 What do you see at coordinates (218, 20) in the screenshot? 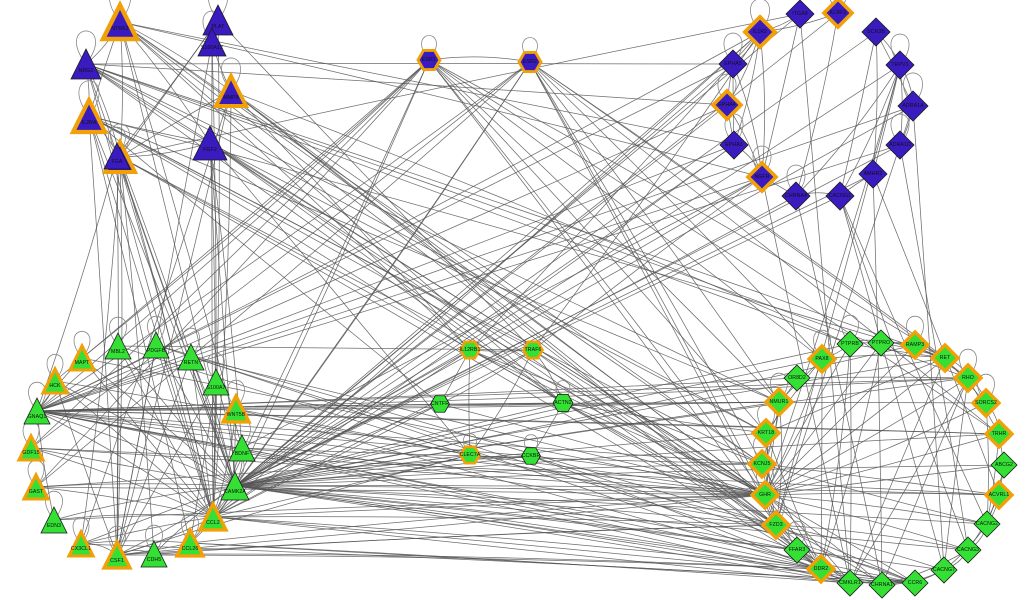
I see `graph-node-plat` at bounding box center [218, 20].